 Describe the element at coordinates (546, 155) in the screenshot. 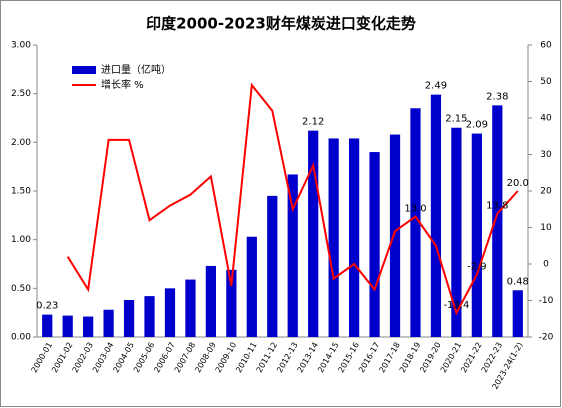

I see `y2-tick-label: 30` at that location.